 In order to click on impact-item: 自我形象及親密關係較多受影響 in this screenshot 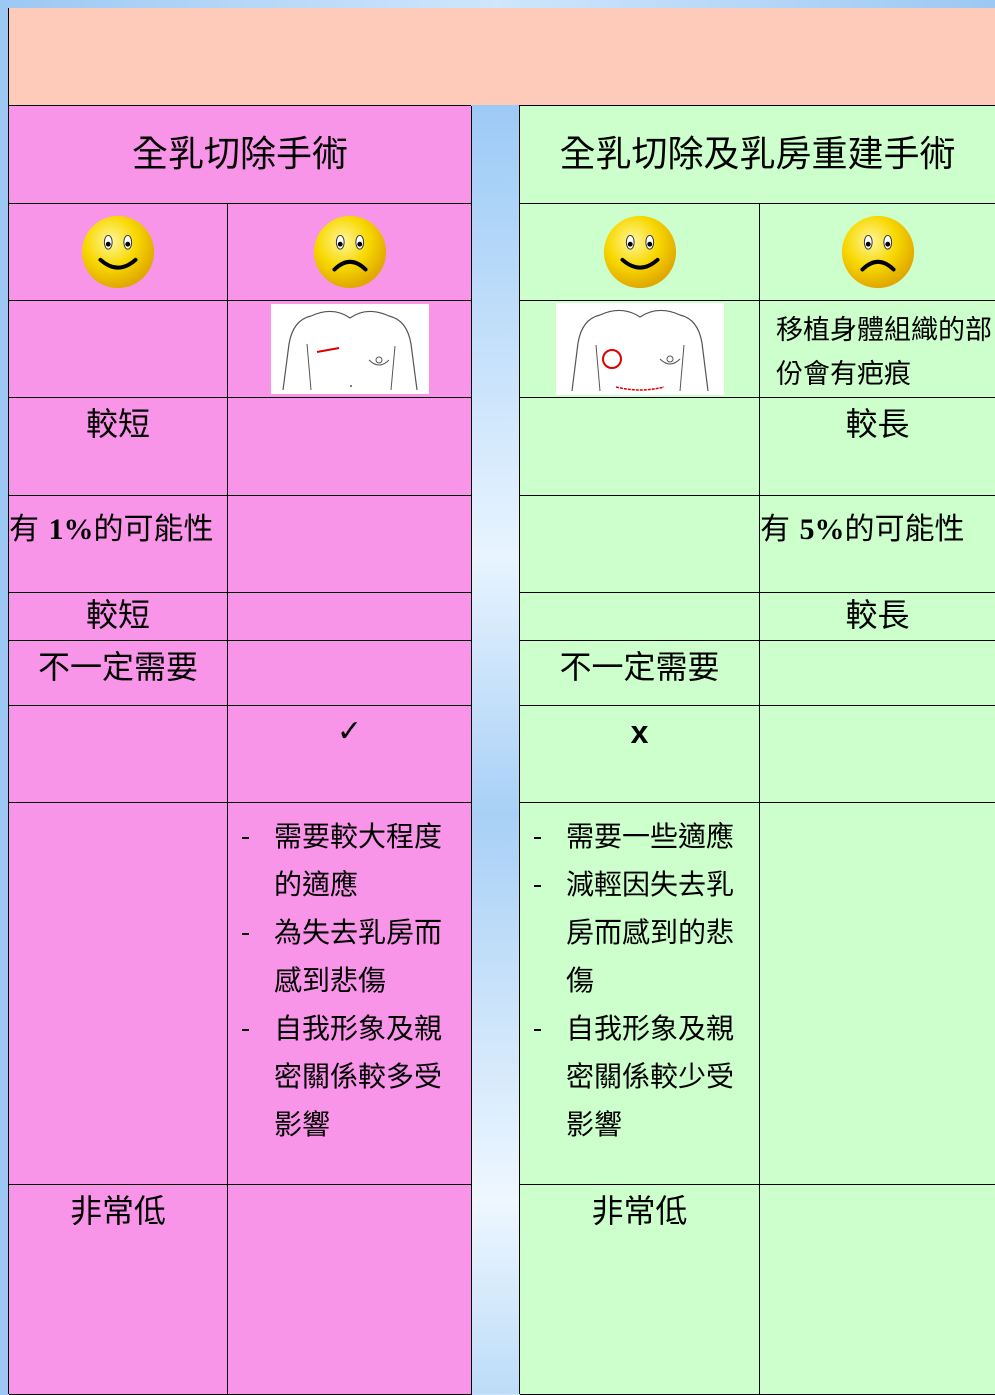, I will do `click(349, 1077)`.